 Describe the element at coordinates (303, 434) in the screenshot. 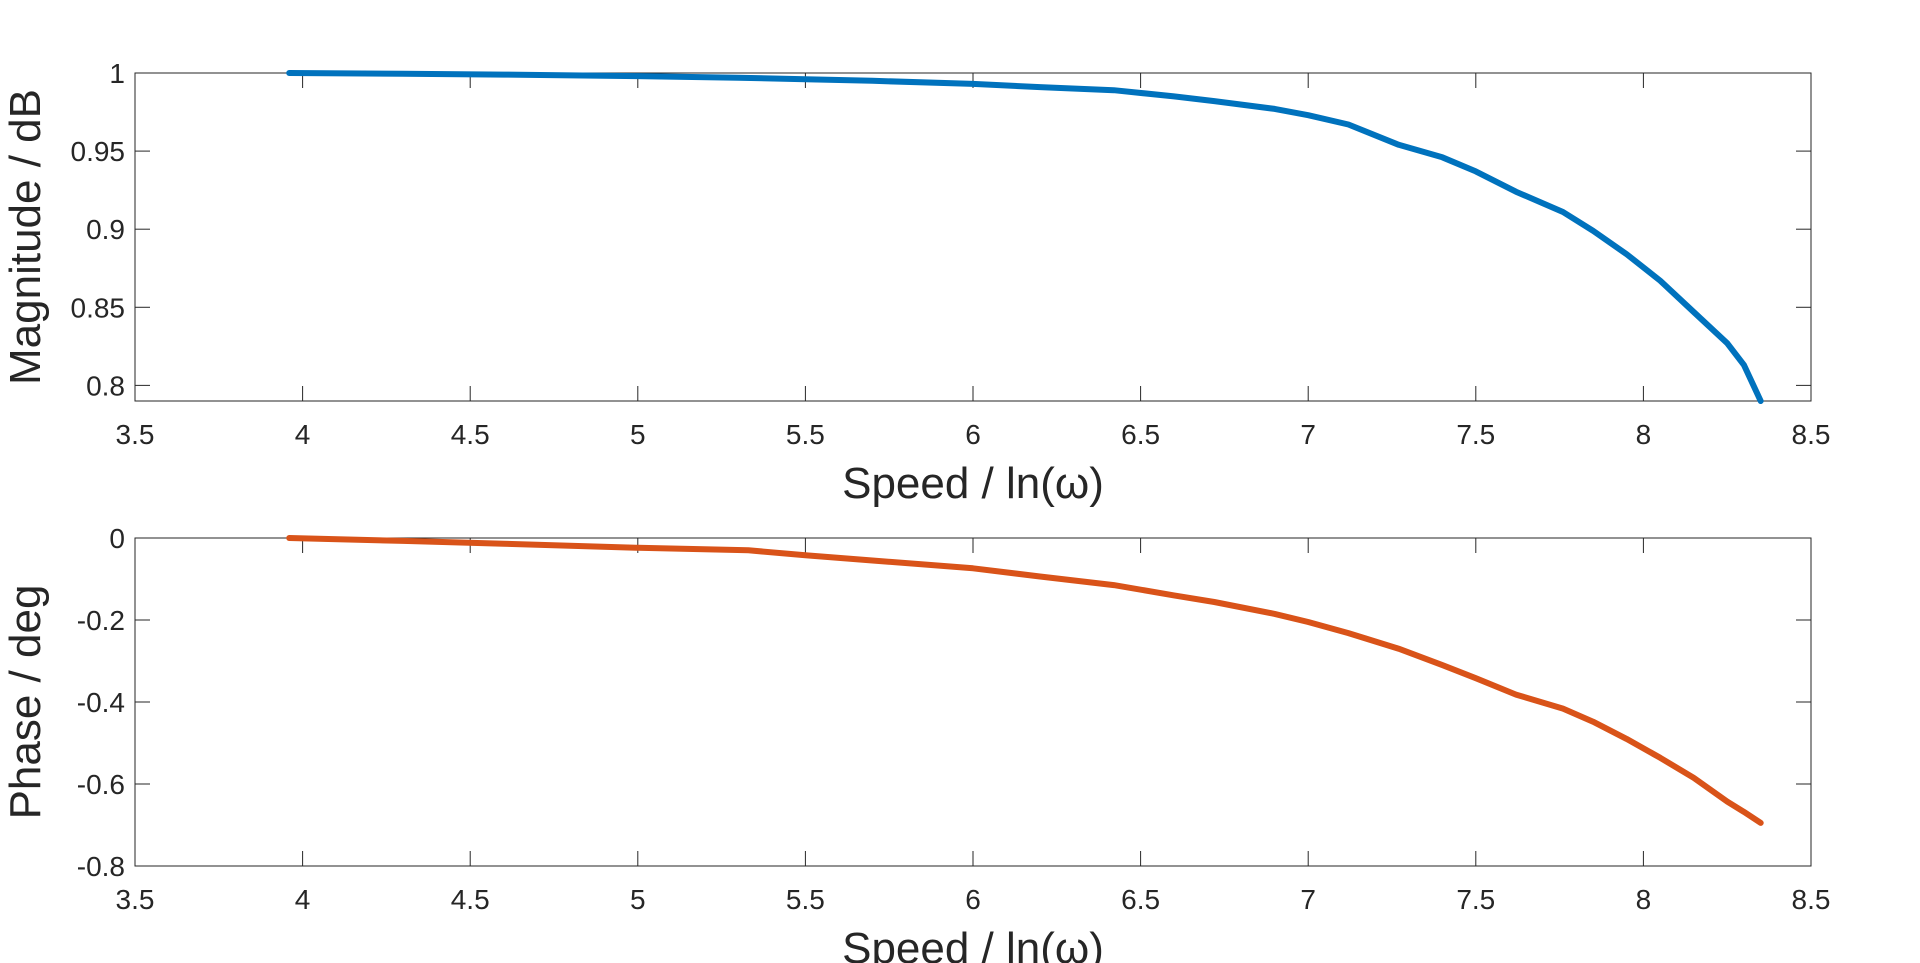

I see `magnitude-x-tick-label: 4` at that location.